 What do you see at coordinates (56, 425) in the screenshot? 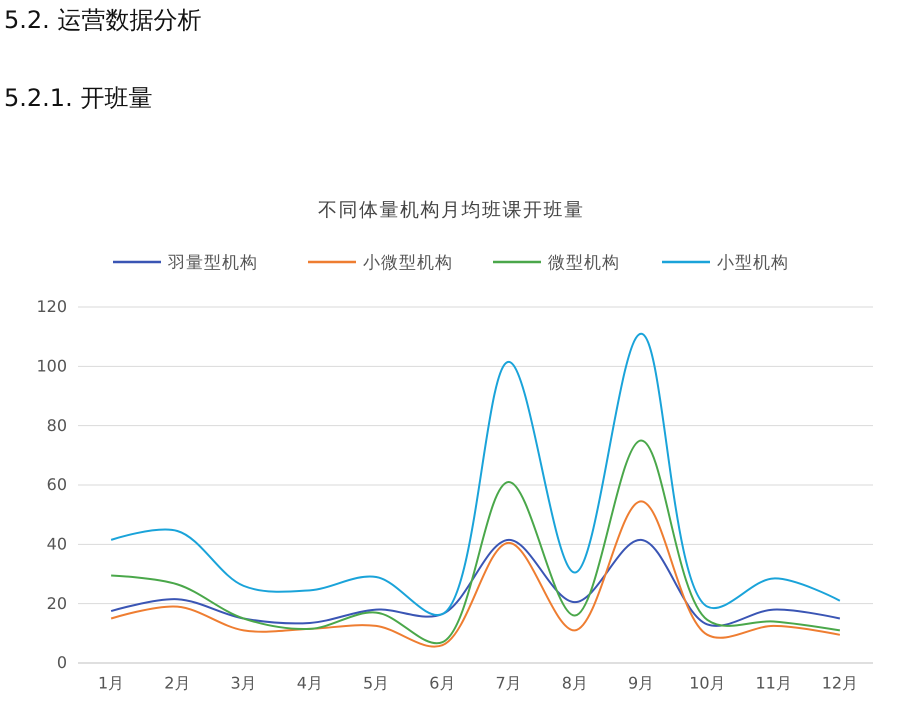
I see `y-tick-label: 80` at bounding box center [56, 425].